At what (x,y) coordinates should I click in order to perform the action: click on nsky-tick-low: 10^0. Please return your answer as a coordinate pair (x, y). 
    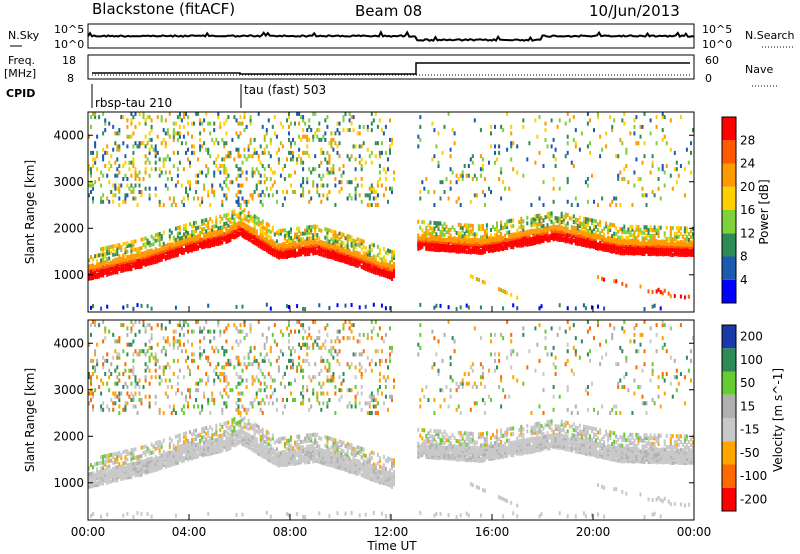
    Looking at the image, I should click on (69, 44).